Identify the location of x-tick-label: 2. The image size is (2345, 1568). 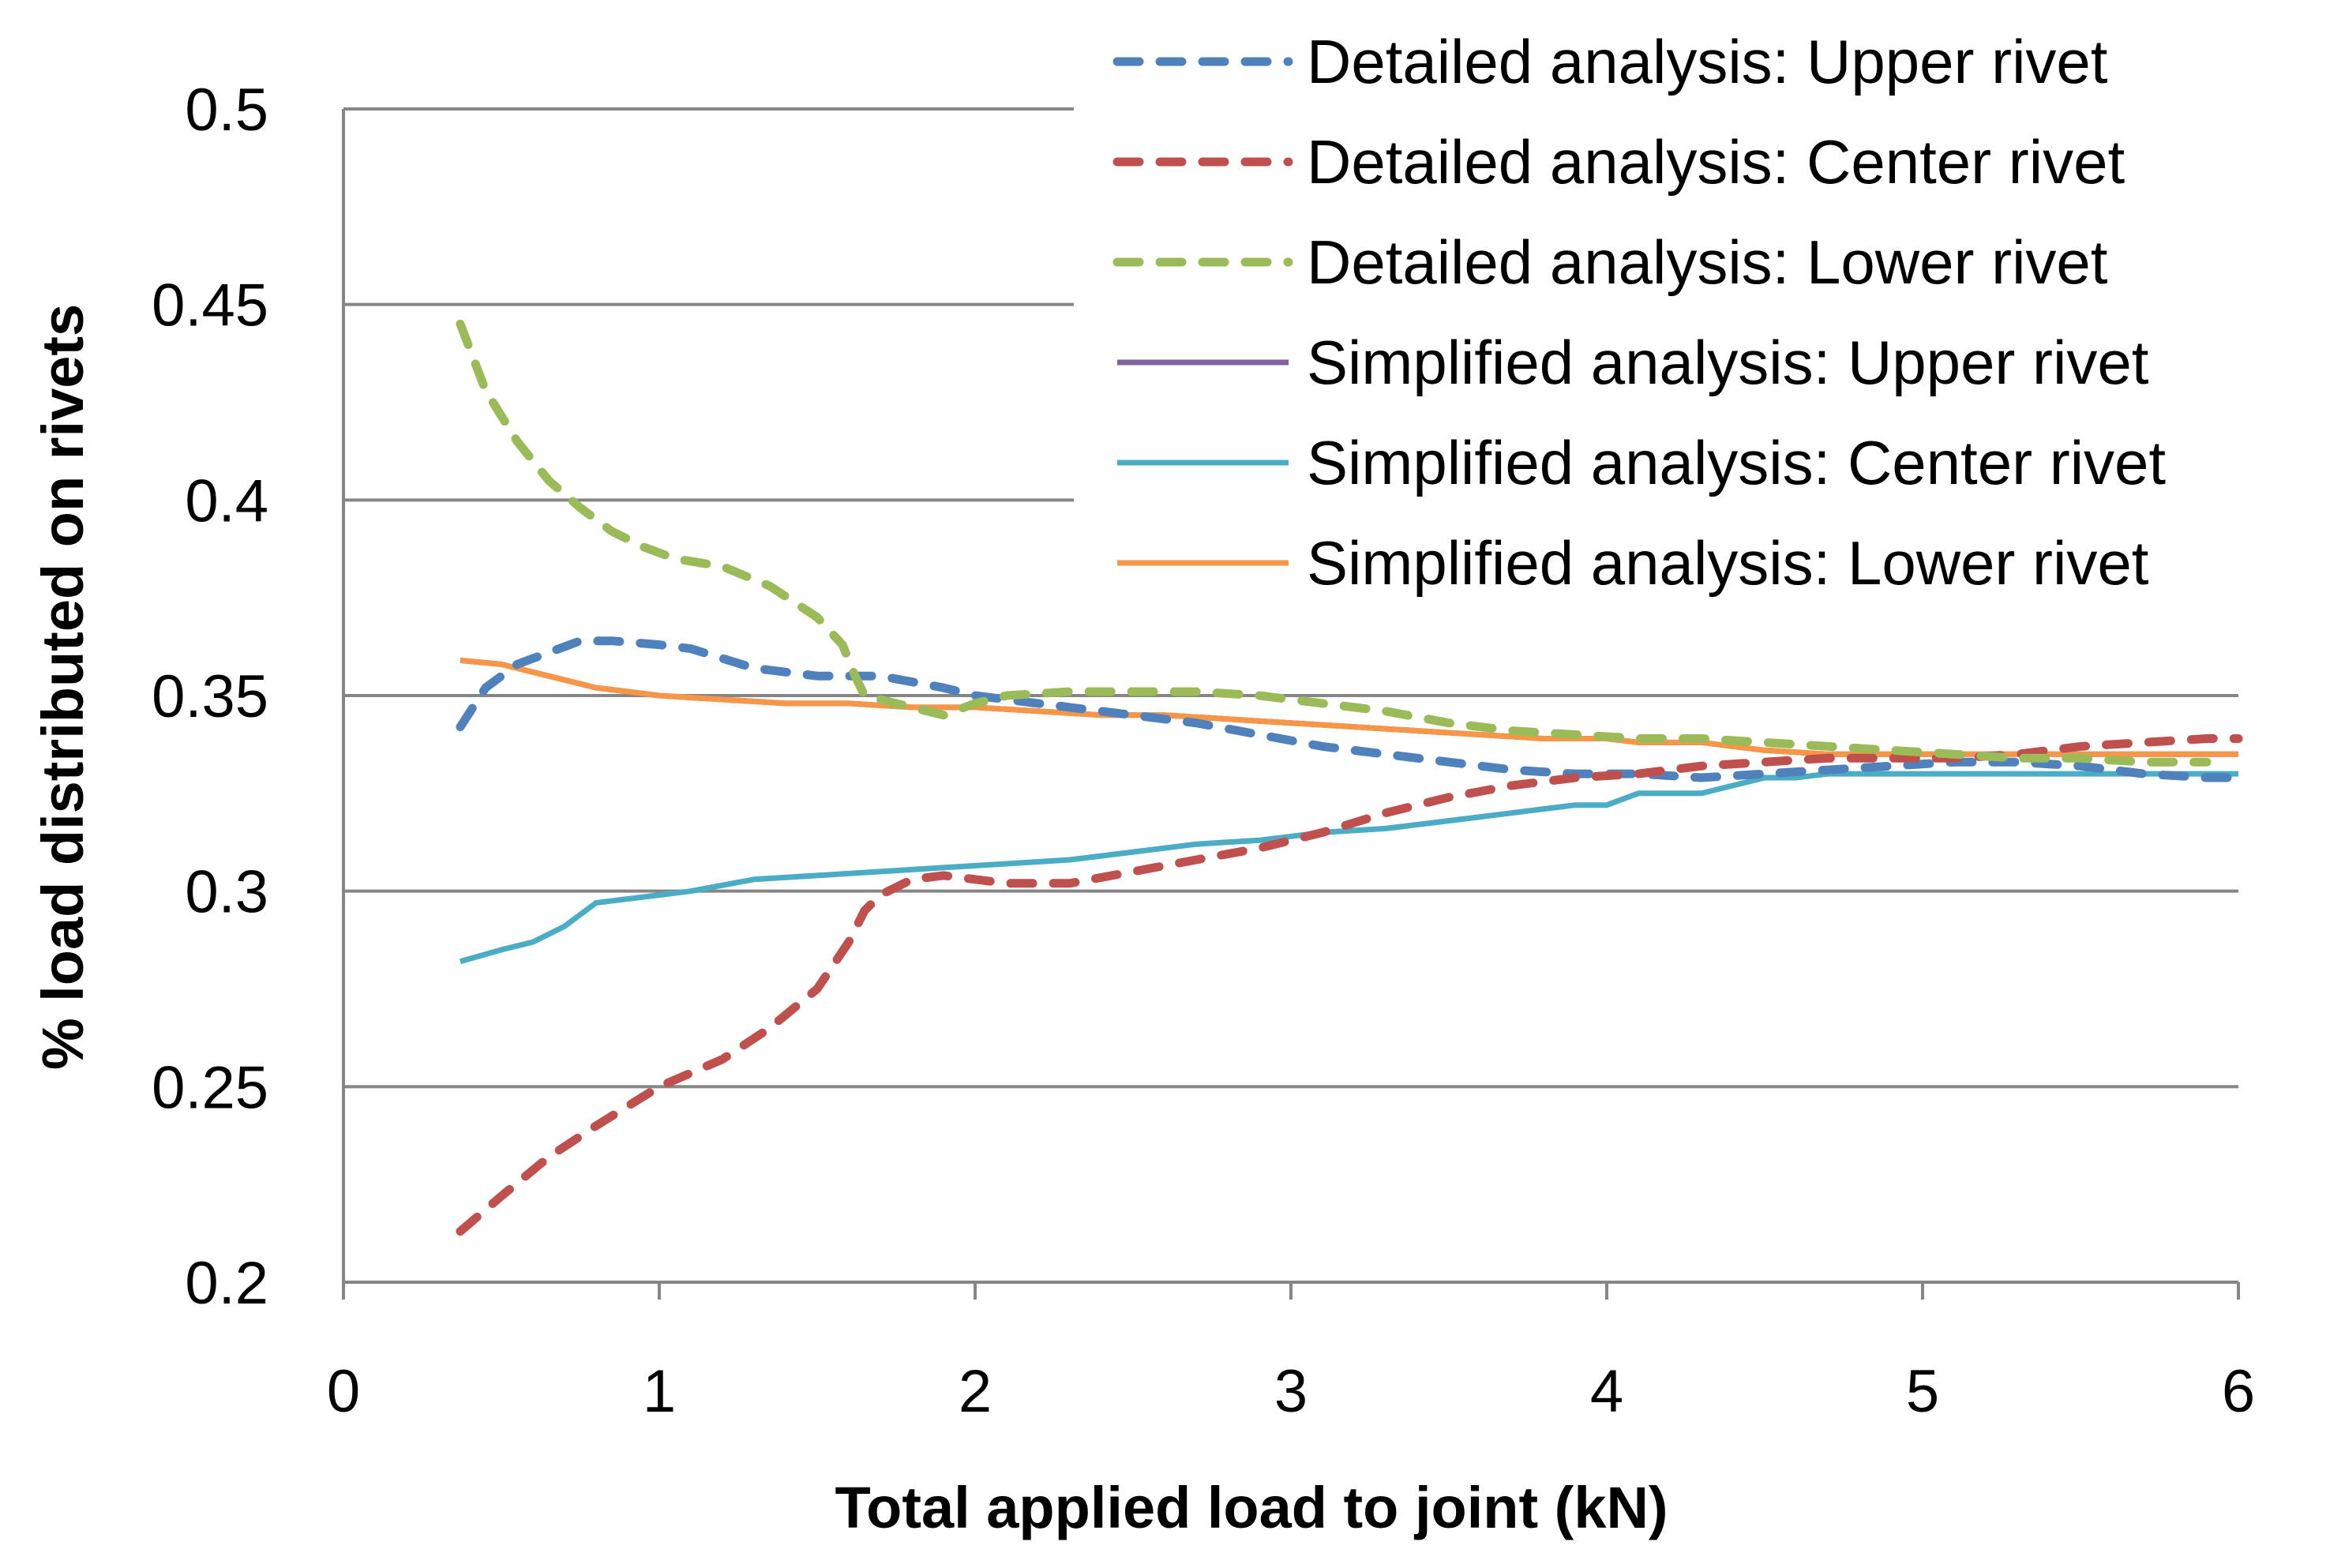
(975, 1391).